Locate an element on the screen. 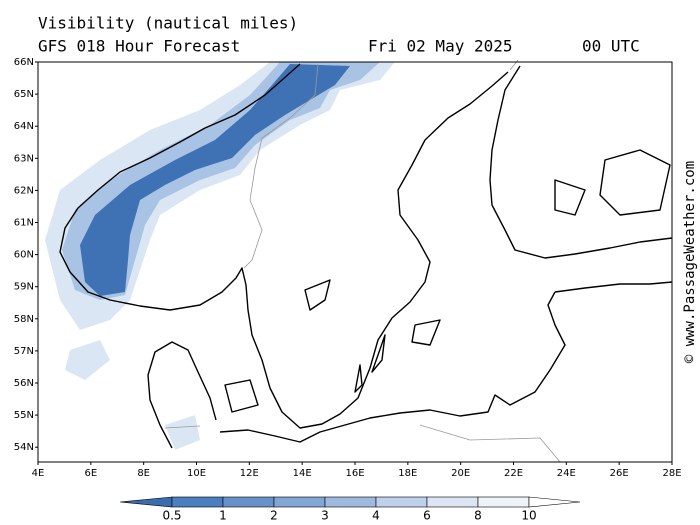 The width and height of the screenshot is (700, 525). time: 00 UTC is located at coordinates (611, 46).